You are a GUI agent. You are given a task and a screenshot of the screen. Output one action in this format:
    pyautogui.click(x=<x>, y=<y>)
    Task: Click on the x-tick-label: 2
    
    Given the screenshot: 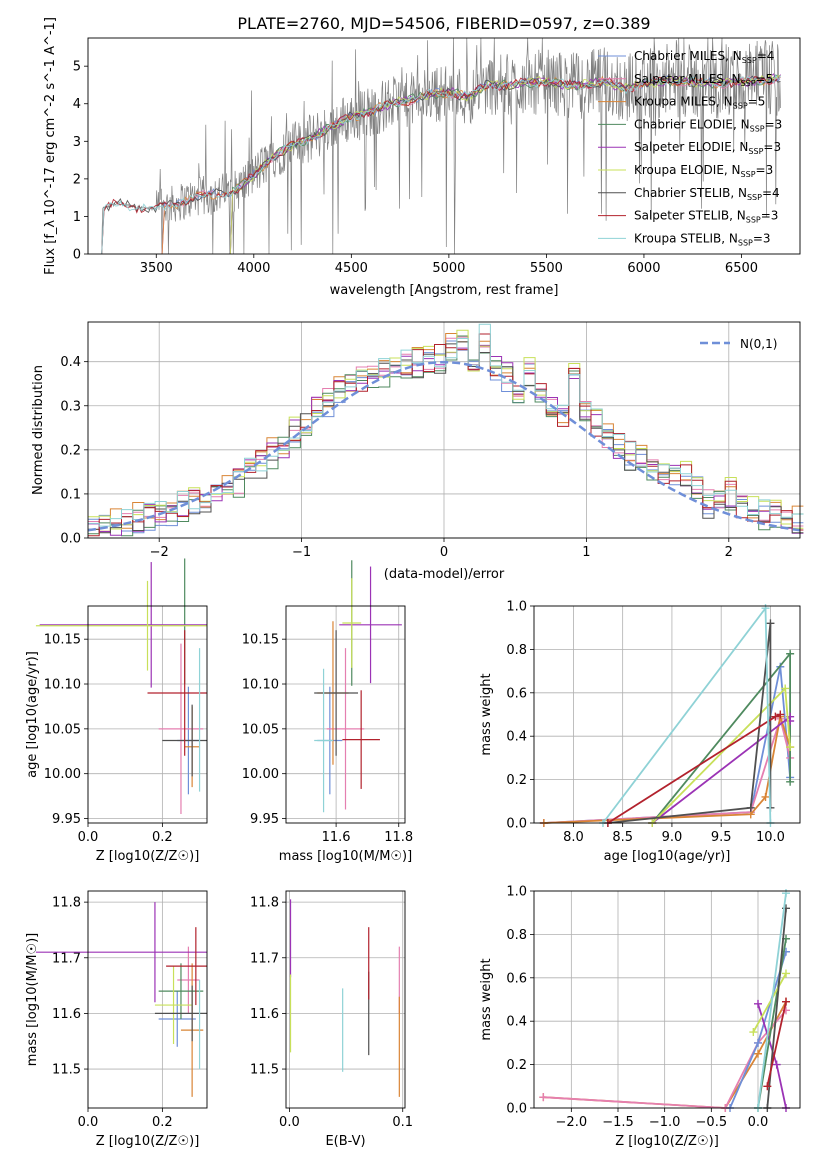 What is the action you would take?
    pyautogui.click(x=729, y=552)
    